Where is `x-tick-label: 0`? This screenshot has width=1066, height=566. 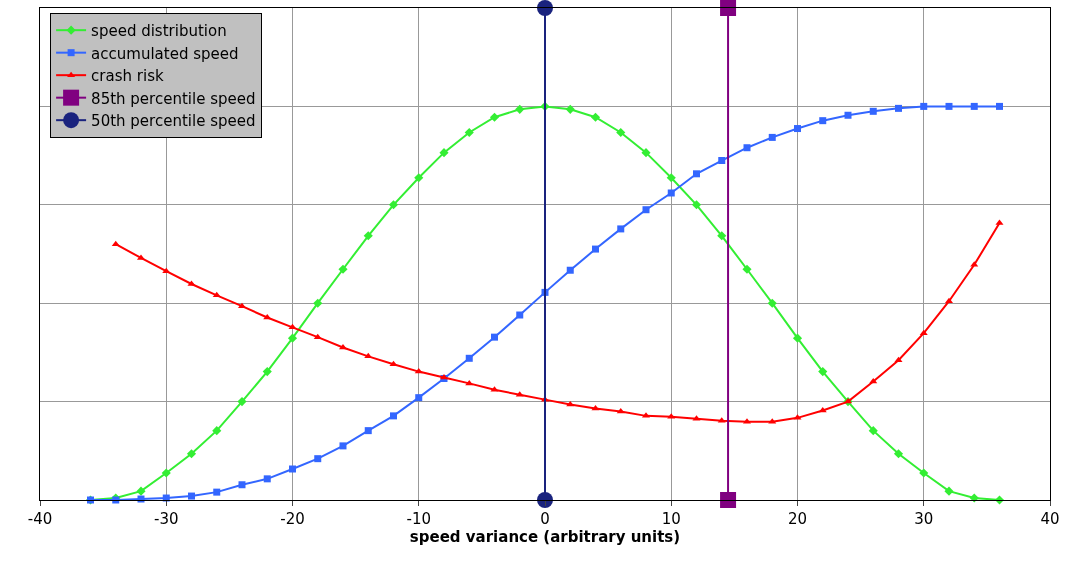 x-tick-label: 0 is located at coordinates (545, 519).